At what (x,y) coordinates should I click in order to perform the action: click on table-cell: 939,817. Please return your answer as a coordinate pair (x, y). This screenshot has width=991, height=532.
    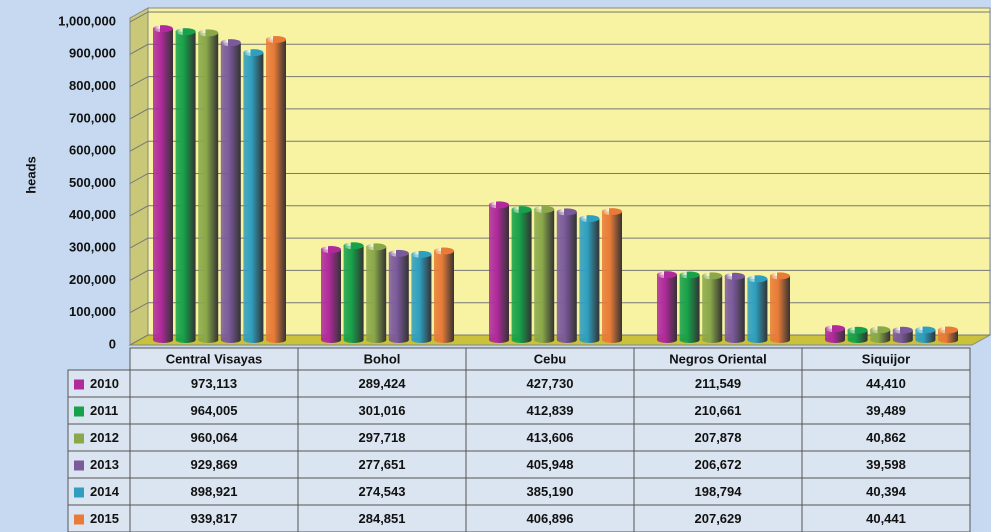
    Looking at the image, I should click on (214, 518).